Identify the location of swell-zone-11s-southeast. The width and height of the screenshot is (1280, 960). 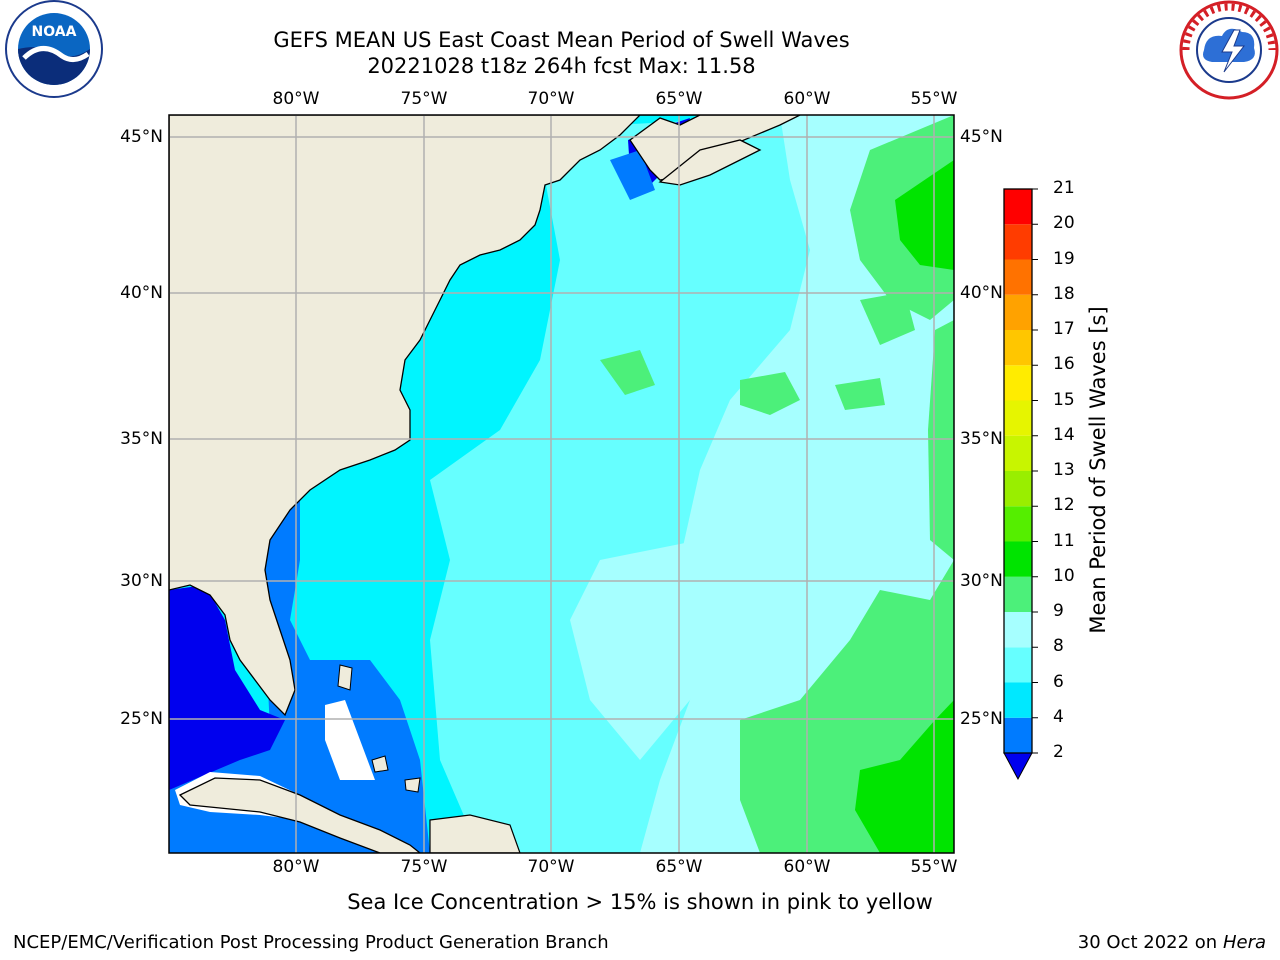
(904, 776).